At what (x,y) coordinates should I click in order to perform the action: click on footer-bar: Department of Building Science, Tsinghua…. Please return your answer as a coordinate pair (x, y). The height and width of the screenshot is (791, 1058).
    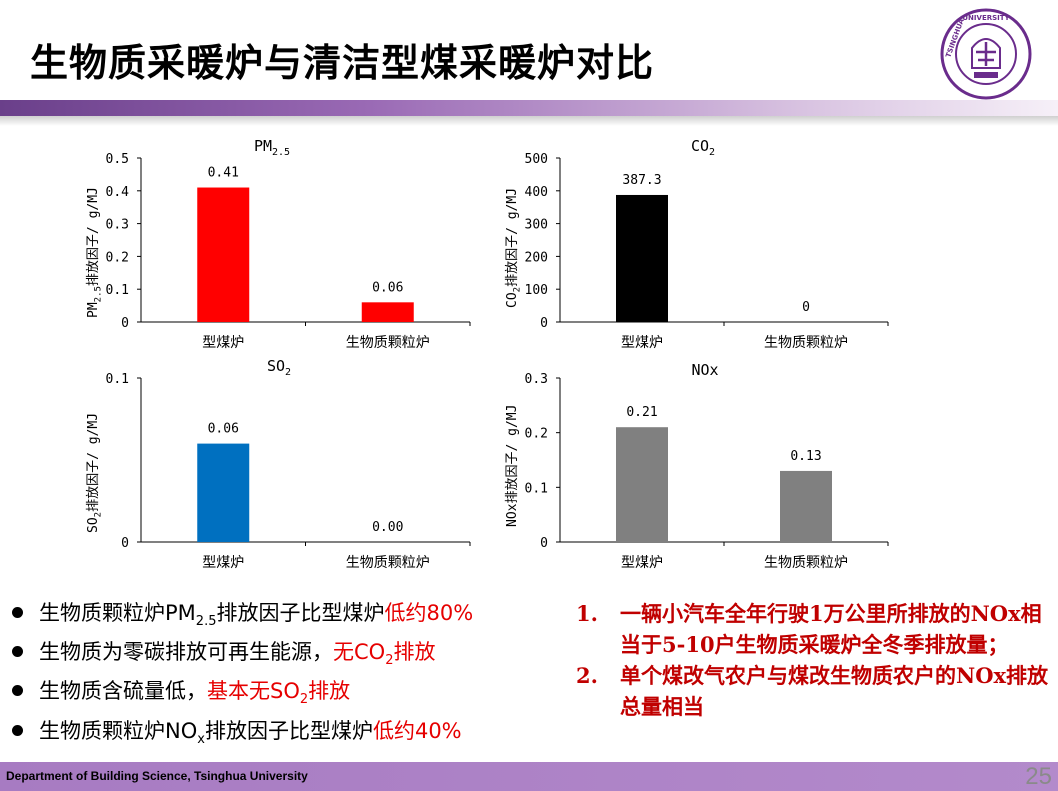
    Looking at the image, I should click on (529, 776).